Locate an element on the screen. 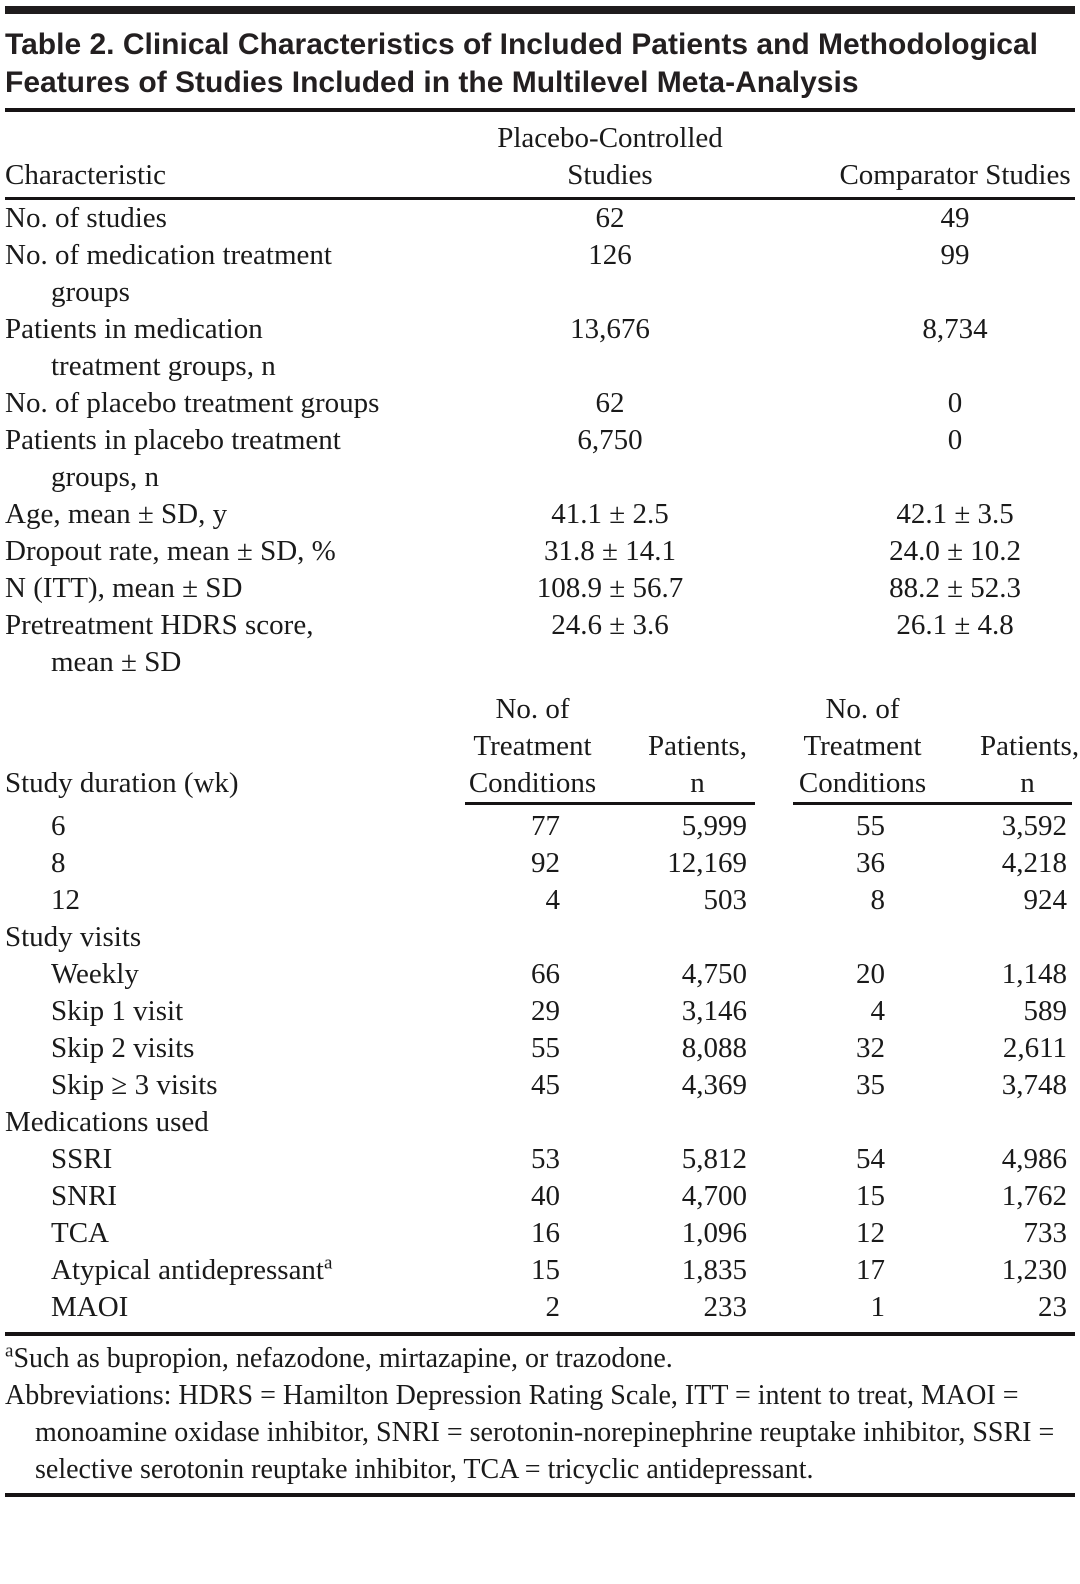 This screenshot has width=1080, height=1584. table-top-accent-bar is located at coordinates (540, 10).